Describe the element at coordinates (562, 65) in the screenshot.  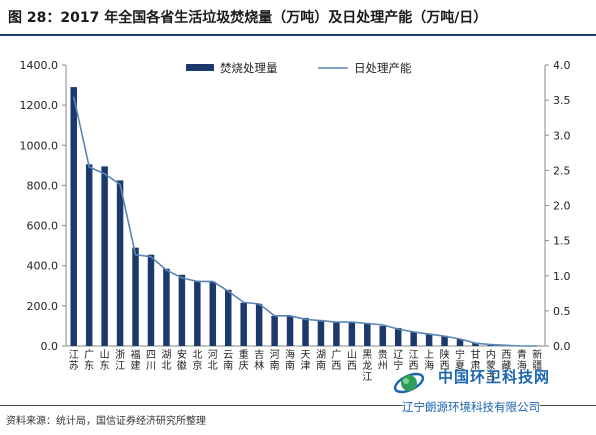
I see `right-tick-label: 4.0` at that location.